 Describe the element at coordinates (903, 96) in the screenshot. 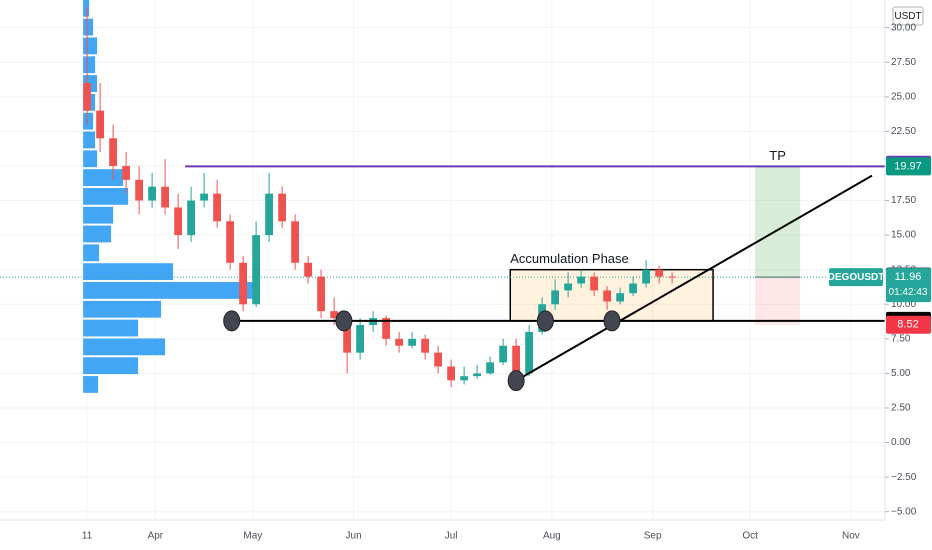

I see `y-tick-label: 25.00` at that location.